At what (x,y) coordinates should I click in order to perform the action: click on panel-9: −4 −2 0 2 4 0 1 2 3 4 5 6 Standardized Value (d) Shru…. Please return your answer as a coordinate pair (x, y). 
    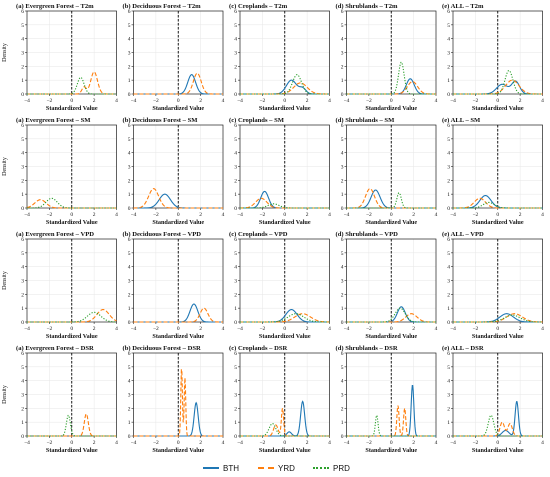
    Looking at the image, I should click on (387, 171).